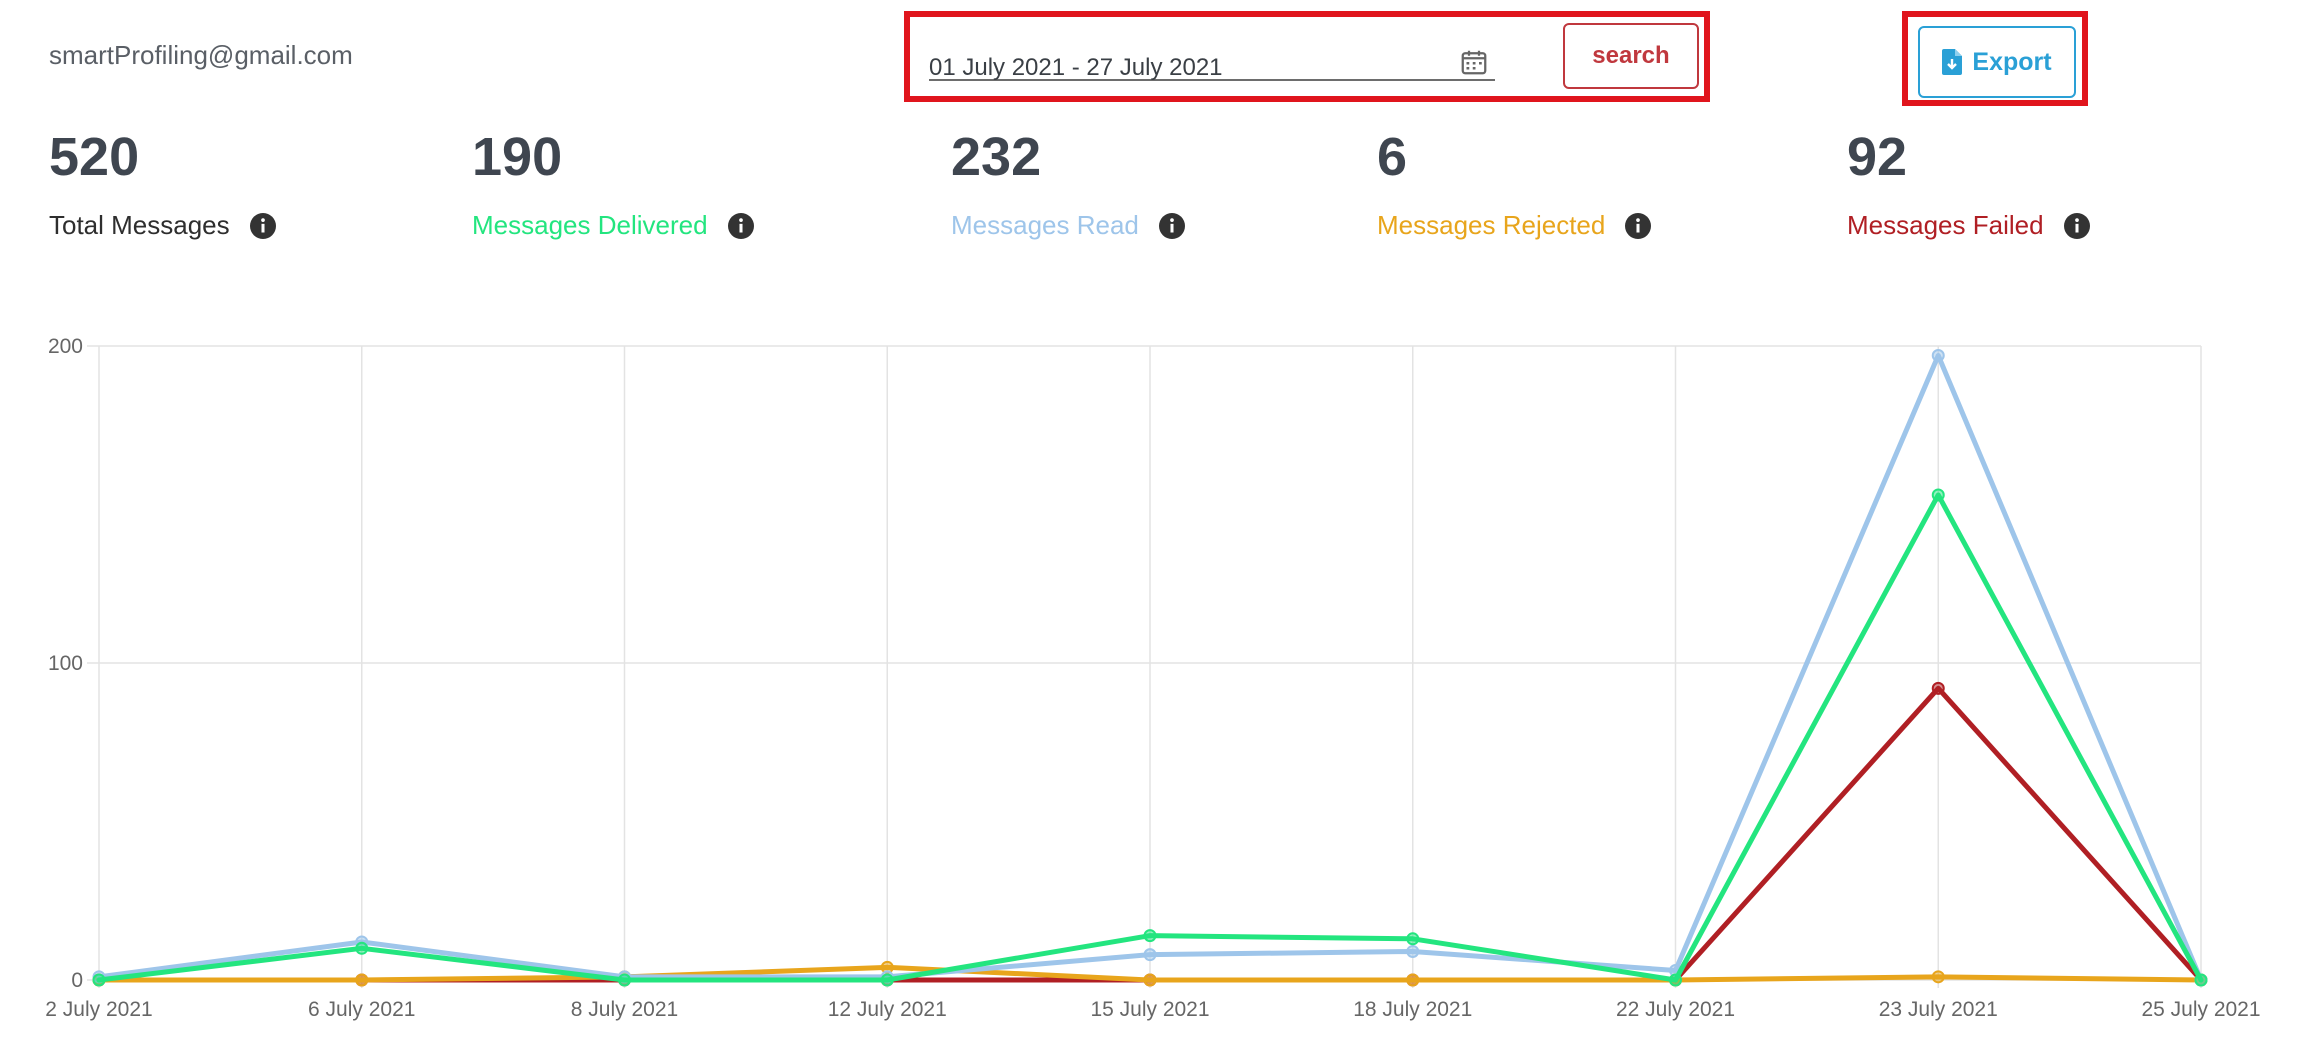  What do you see at coordinates (1514, 184) in the screenshot?
I see `stat-messages-rejected: 6 Messages Rejected` at bounding box center [1514, 184].